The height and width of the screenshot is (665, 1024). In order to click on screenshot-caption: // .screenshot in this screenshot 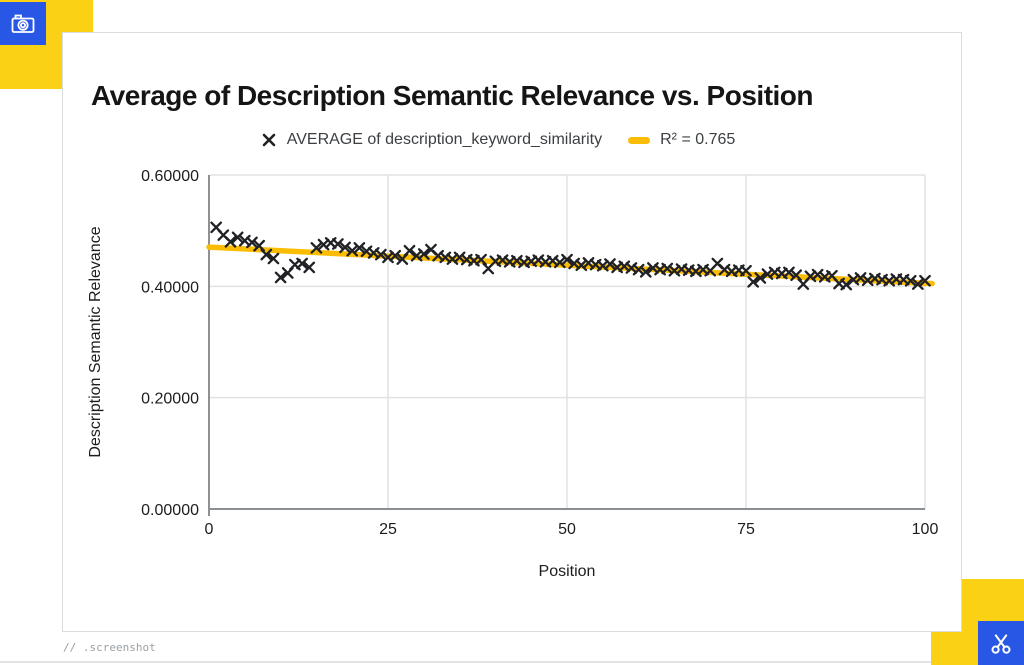, I will do `click(109, 647)`.